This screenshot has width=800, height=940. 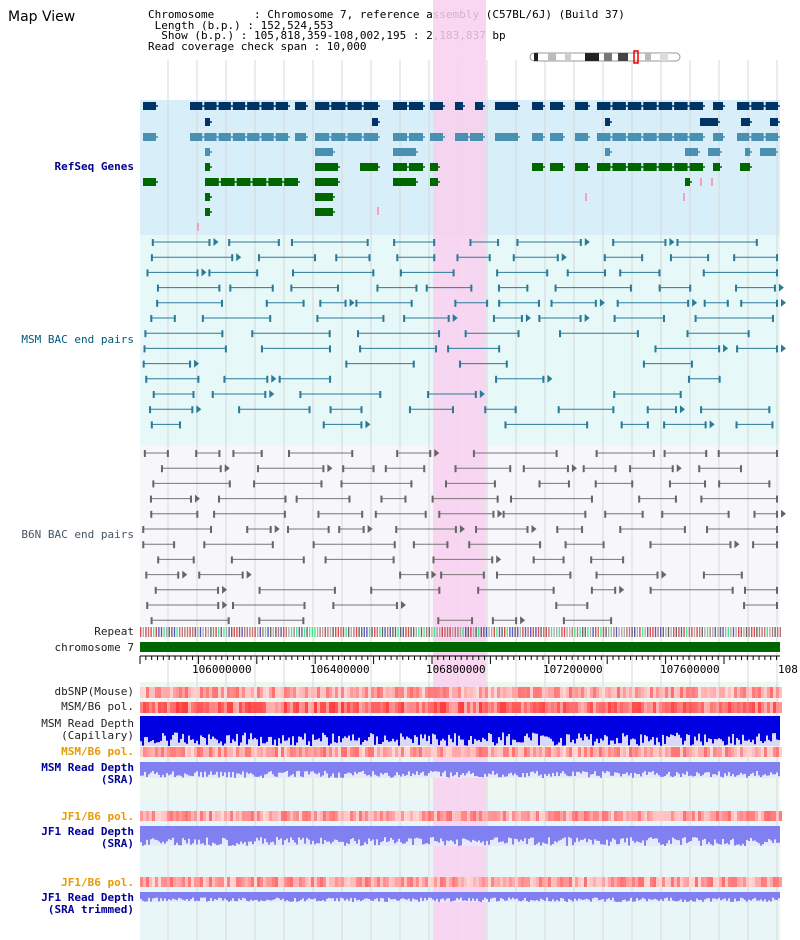 What do you see at coordinates (77, 534) in the screenshot?
I see `track-label-b6n-bac: B6N BAC end pairs` at bounding box center [77, 534].